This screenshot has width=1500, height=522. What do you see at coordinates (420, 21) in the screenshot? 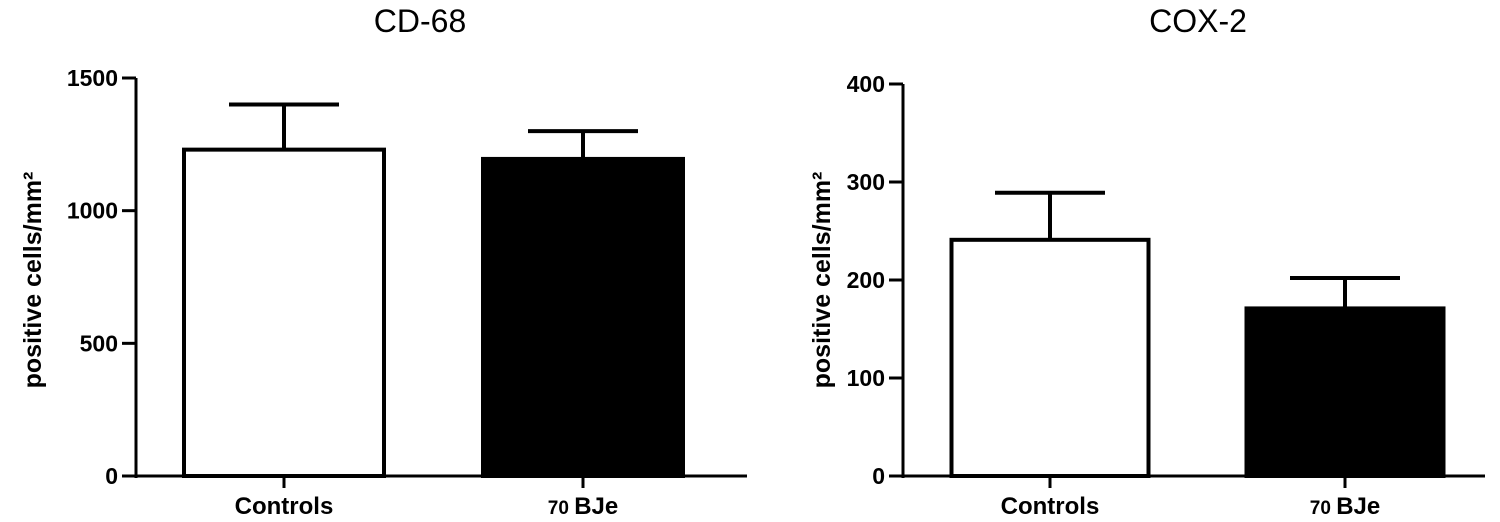
I see `chart-title: CD-68` at bounding box center [420, 21].